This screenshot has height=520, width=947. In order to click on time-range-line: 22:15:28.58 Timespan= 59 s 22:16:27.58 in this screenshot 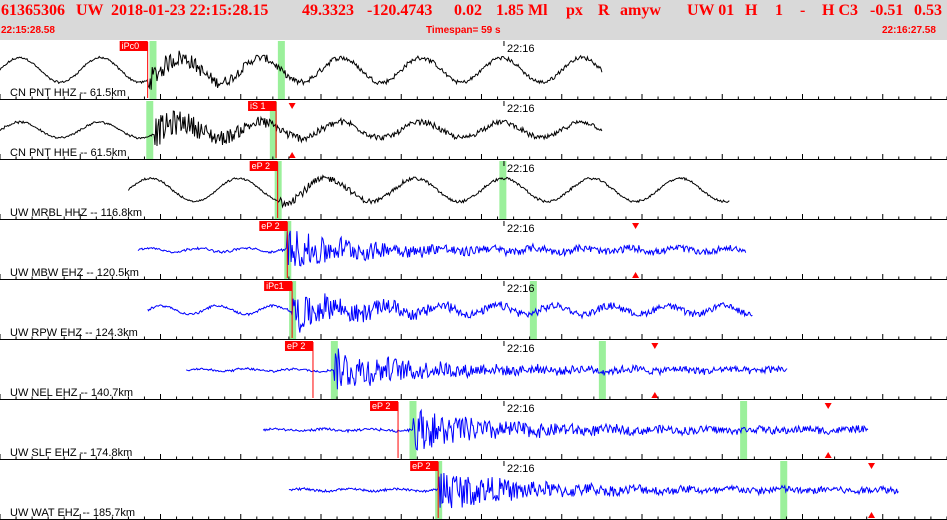, I will do `click(473, 31)`.